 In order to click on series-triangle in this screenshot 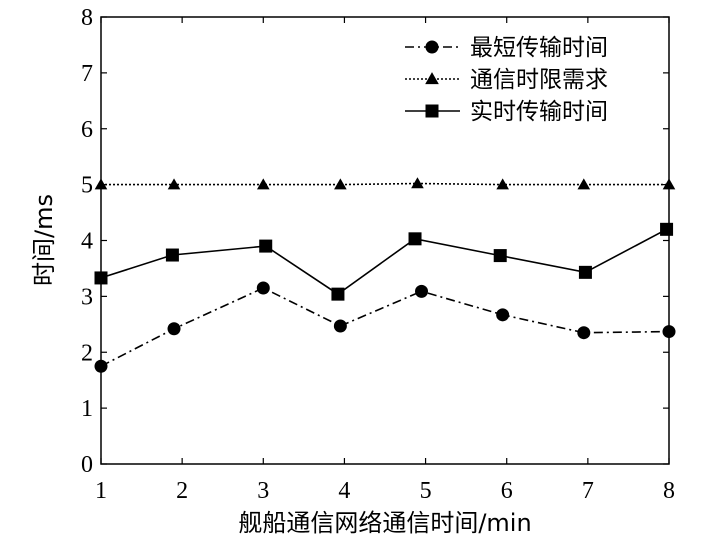, I will do `click(385, 183)`.